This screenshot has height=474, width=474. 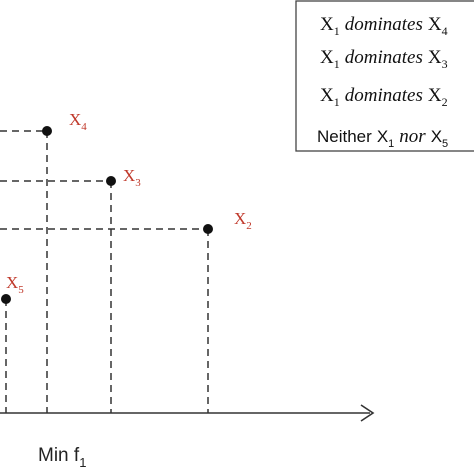 What do you see at coordinates (382, 138) in the screenshot?
I see `legend-line-4: Neither X1 nor X5` at bounding box center [382, 138].